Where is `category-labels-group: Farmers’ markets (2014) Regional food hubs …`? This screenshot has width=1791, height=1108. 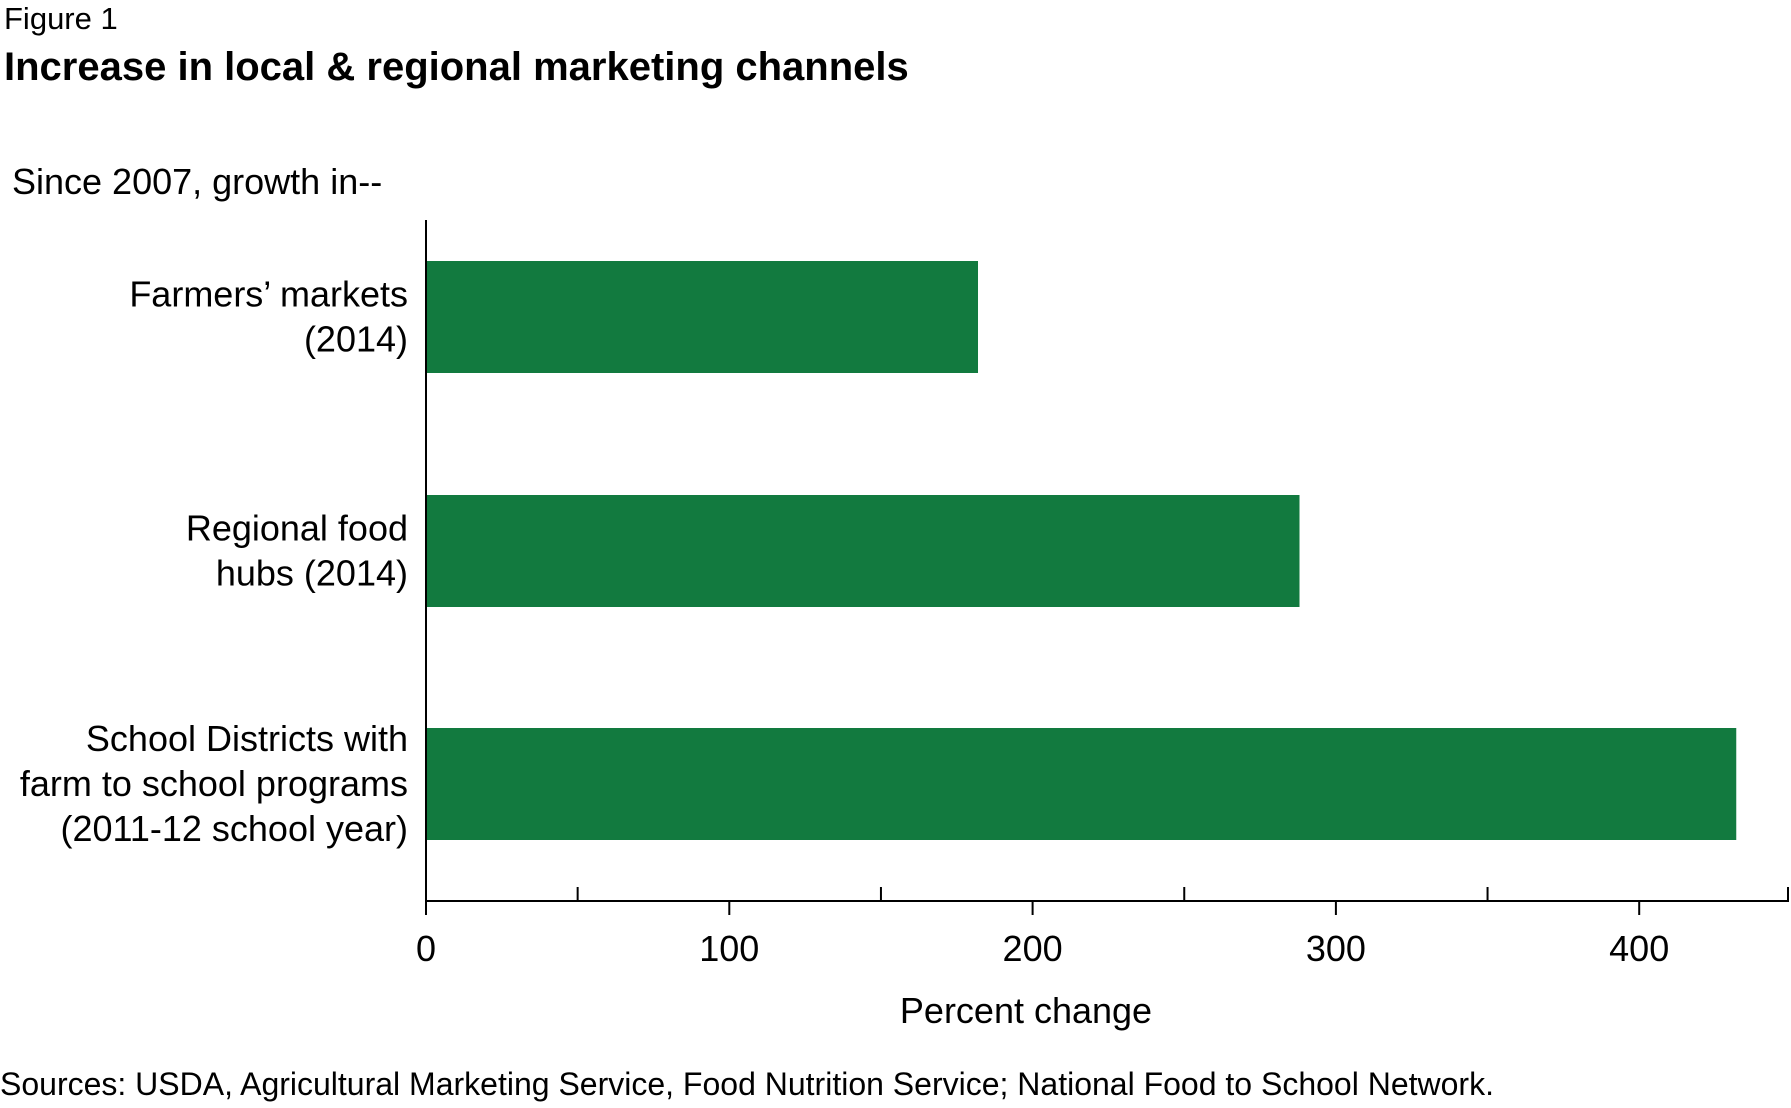
category-labels-group: Farmers’ markets (2014) Regional food hubs … is located at coordinates (214, 562).